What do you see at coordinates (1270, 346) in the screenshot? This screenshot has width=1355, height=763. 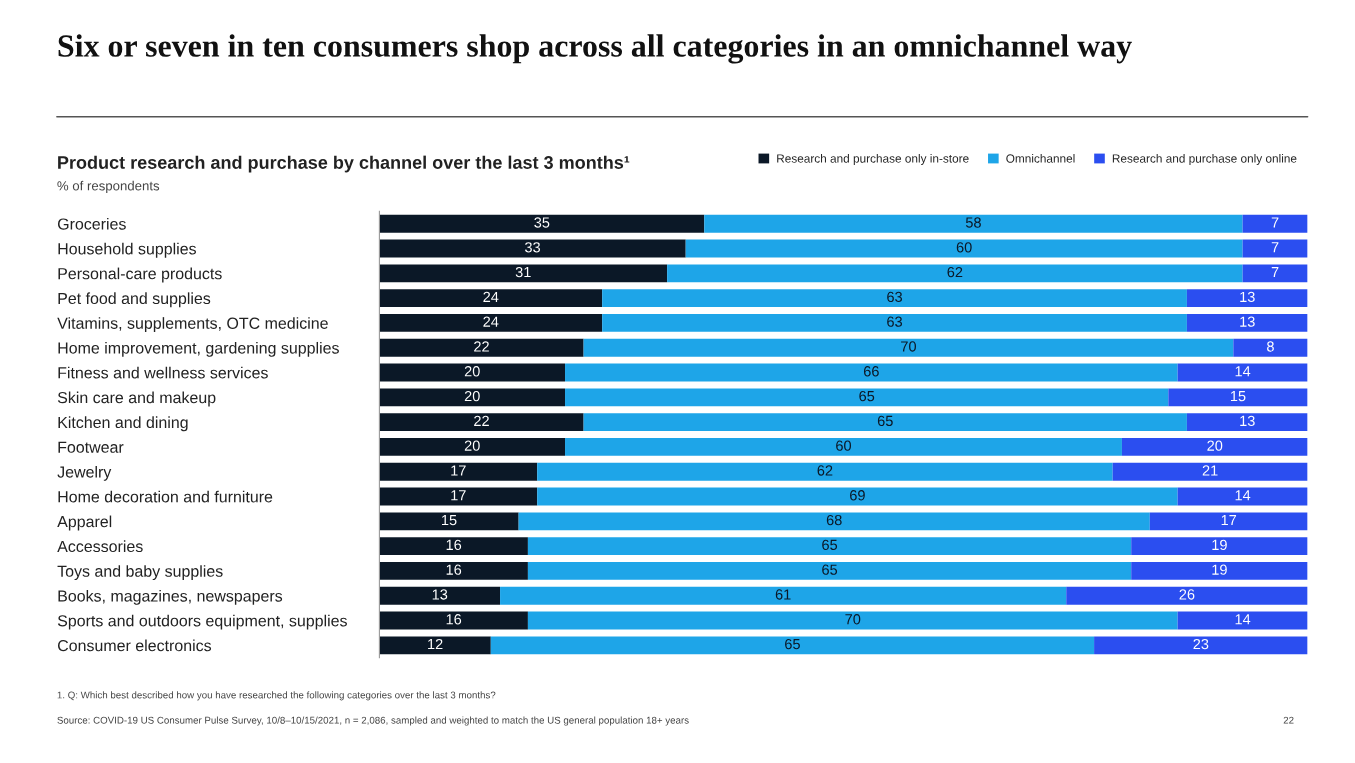 I see `data-label: 8` at bounding box center [1270, 346].